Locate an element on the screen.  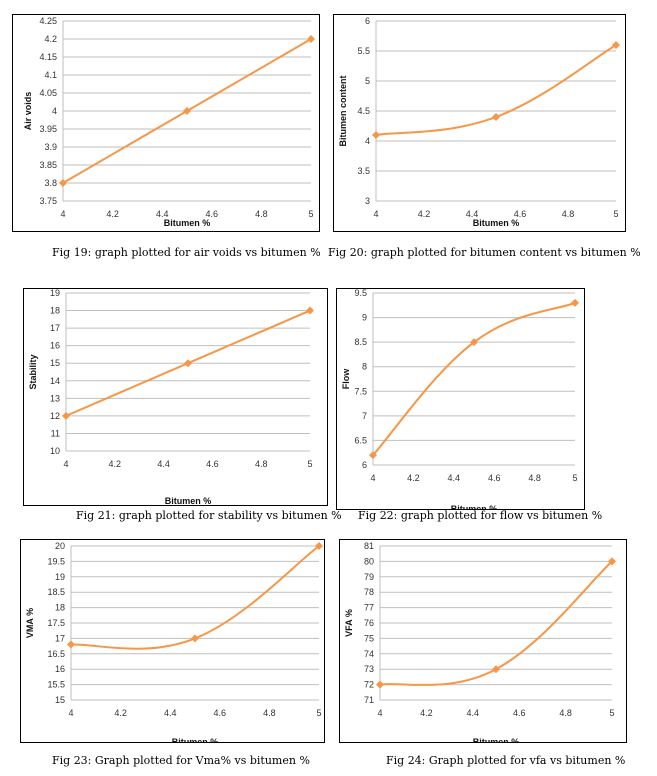
y-tick-label: 19 is located at coordinates (60, 577).